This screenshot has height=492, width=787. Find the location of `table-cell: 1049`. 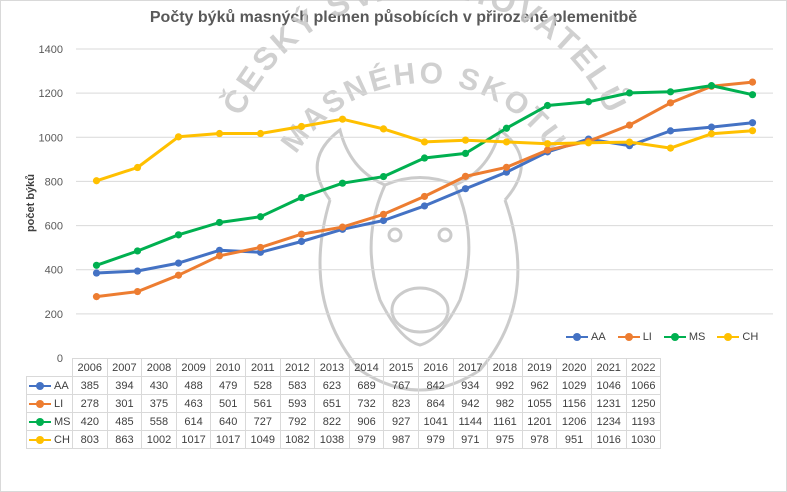

table-cell: 1049 is located at coordinates (262, 439).